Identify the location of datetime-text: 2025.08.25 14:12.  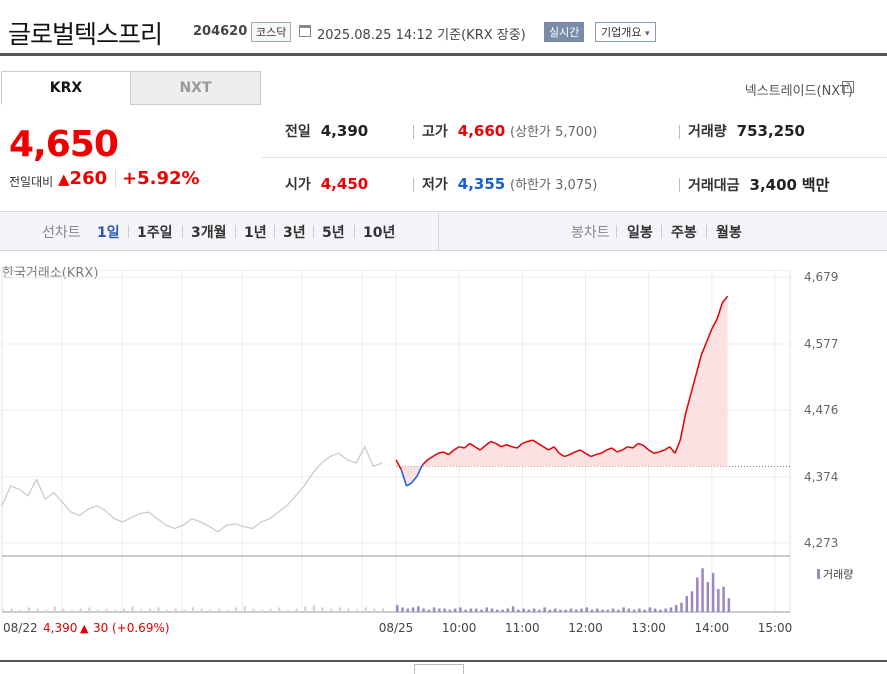
(375, 35).